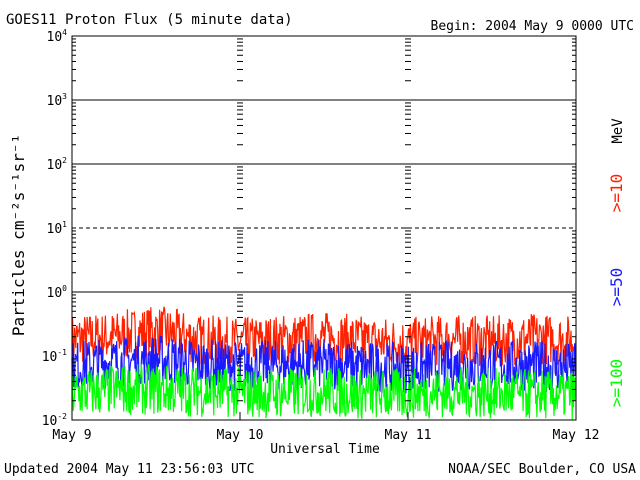 The image size is (640, 480). Describe the element at coordinates (57, 164) in the screenshot. I see `y-tick-label: 10²` at that location.